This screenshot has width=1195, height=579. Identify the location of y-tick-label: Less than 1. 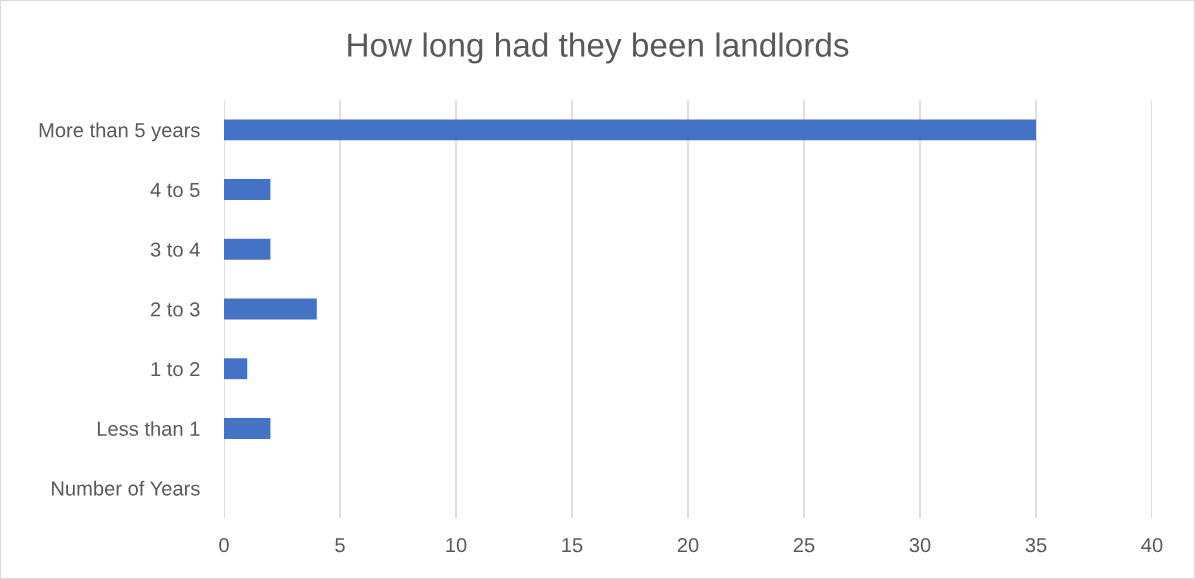
(148, 428).